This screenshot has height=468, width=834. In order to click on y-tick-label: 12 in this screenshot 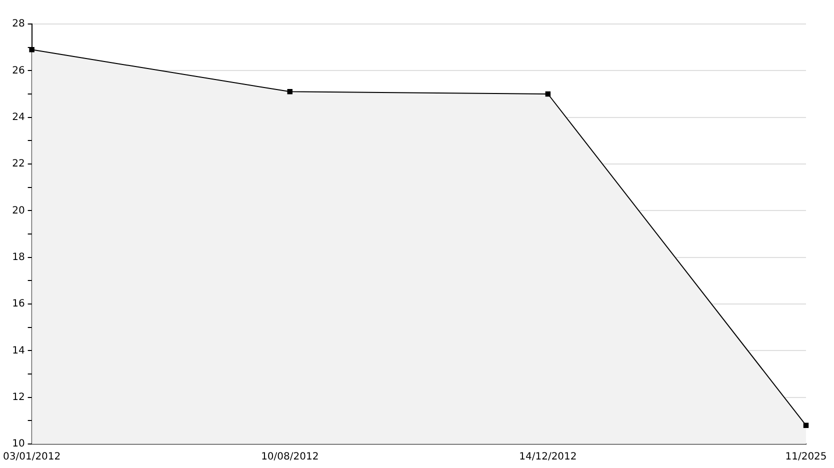, I will do `click(18, 397)`.